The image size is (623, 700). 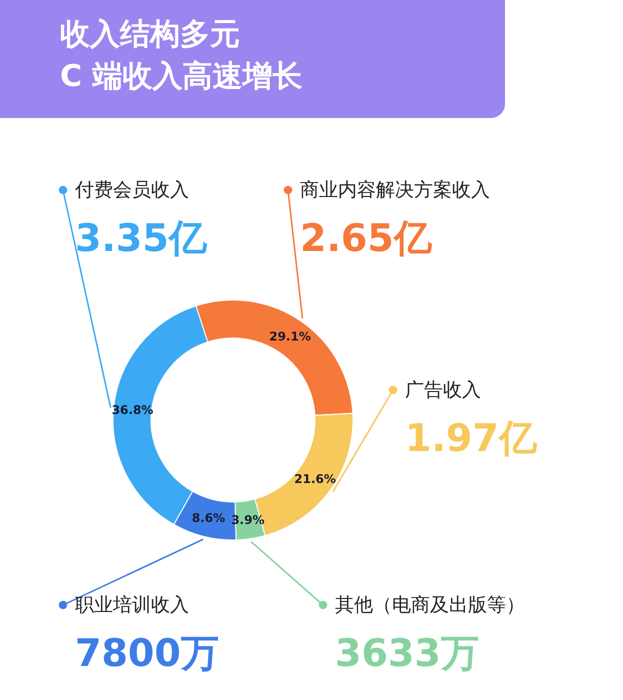 I want to click on legend-label: 其他（电商及出版等）, so click(x=430, y=605).